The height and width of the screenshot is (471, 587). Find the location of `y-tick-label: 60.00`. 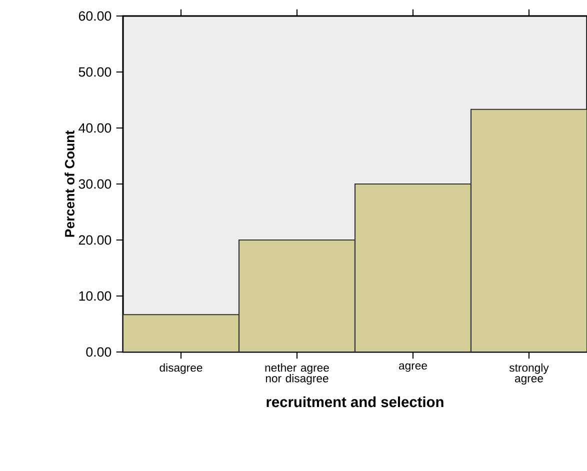

y-tick-label: 60.00 is located at coordinates (95, 16).